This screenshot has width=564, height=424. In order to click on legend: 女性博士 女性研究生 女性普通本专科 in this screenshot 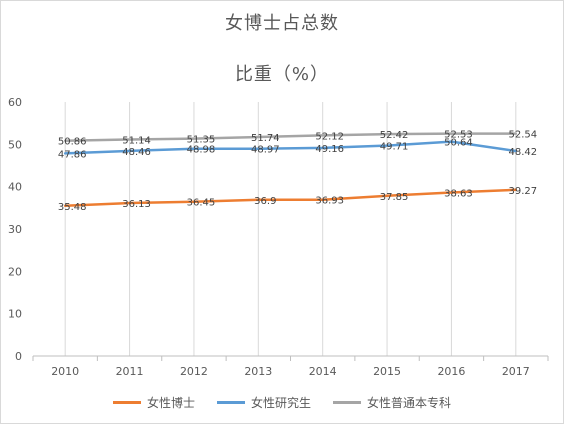, I will do `click(282, 402)`.